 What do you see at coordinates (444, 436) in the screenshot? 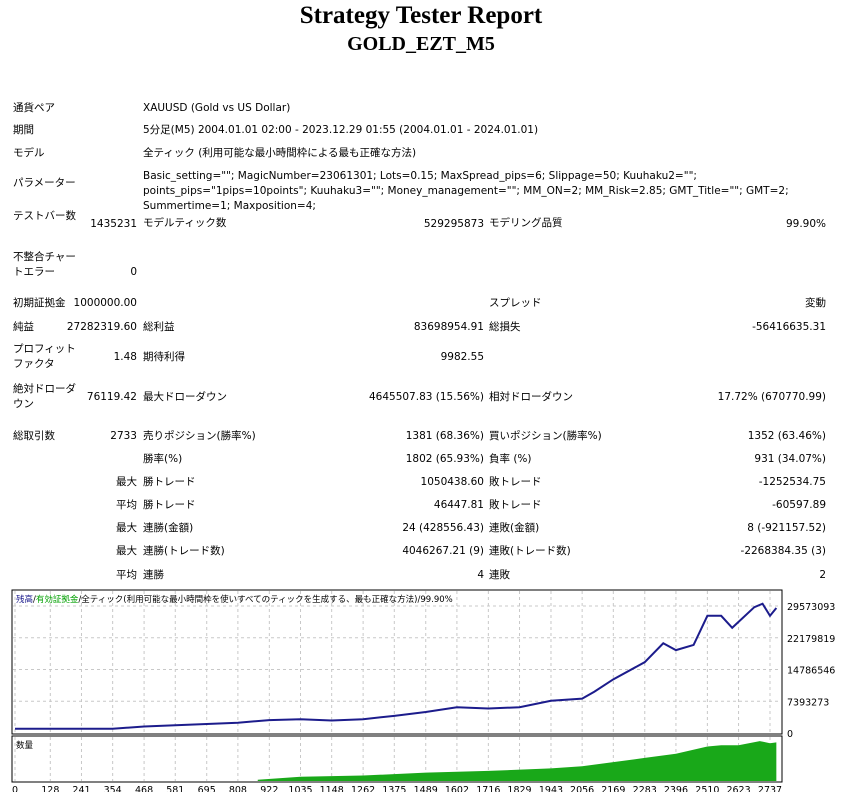
I see `stat-value: 1381 (68.36%)` at bounding box center [444, 436].